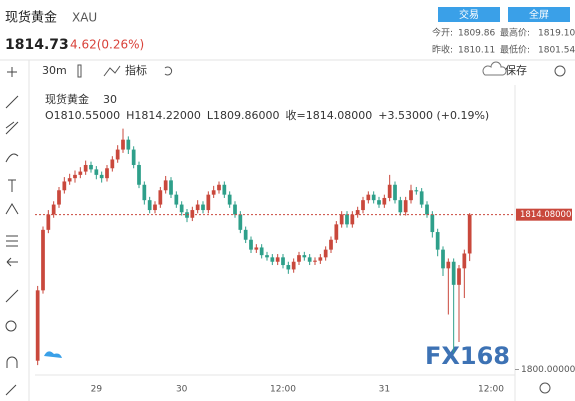 The height and width of the screenshot is (401, 575). Describe the element at coordinates (12, 231) in the screenshot. I see `left-tools` at that location.